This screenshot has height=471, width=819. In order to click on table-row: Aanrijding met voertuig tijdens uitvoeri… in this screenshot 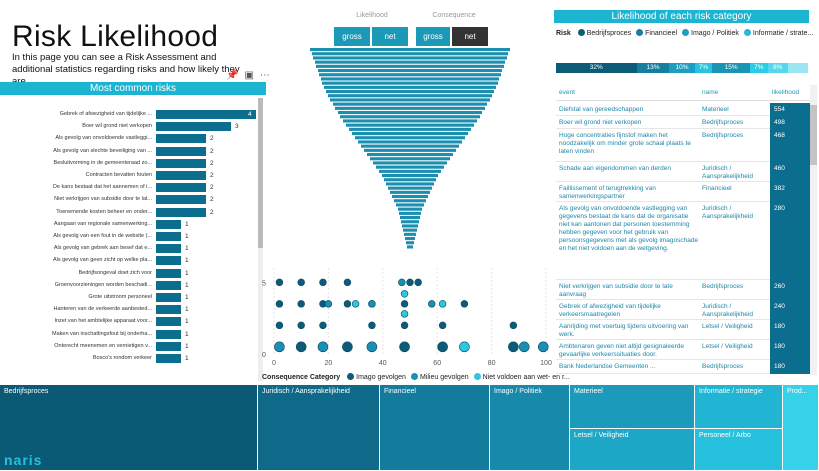, I will do `click(686, 330)`.